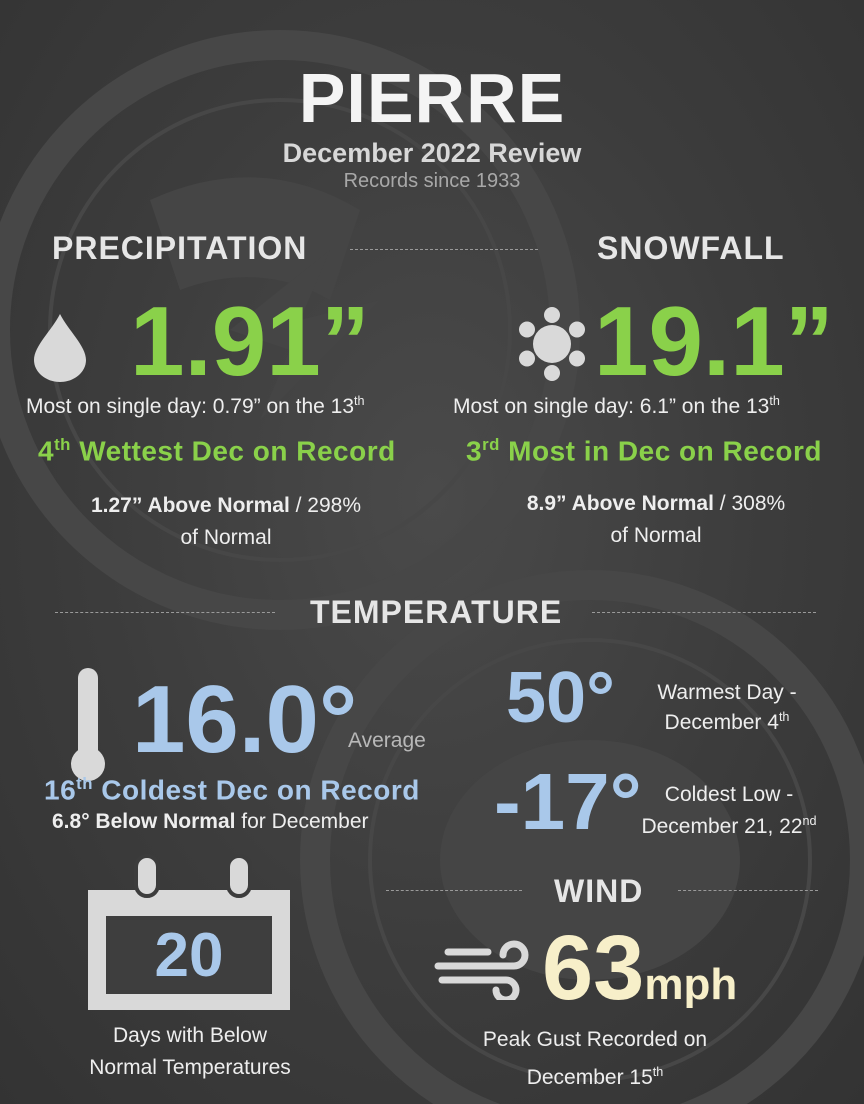 The image size is (864, 1104). I want to click on thermometer-icon, so click(88, 724).